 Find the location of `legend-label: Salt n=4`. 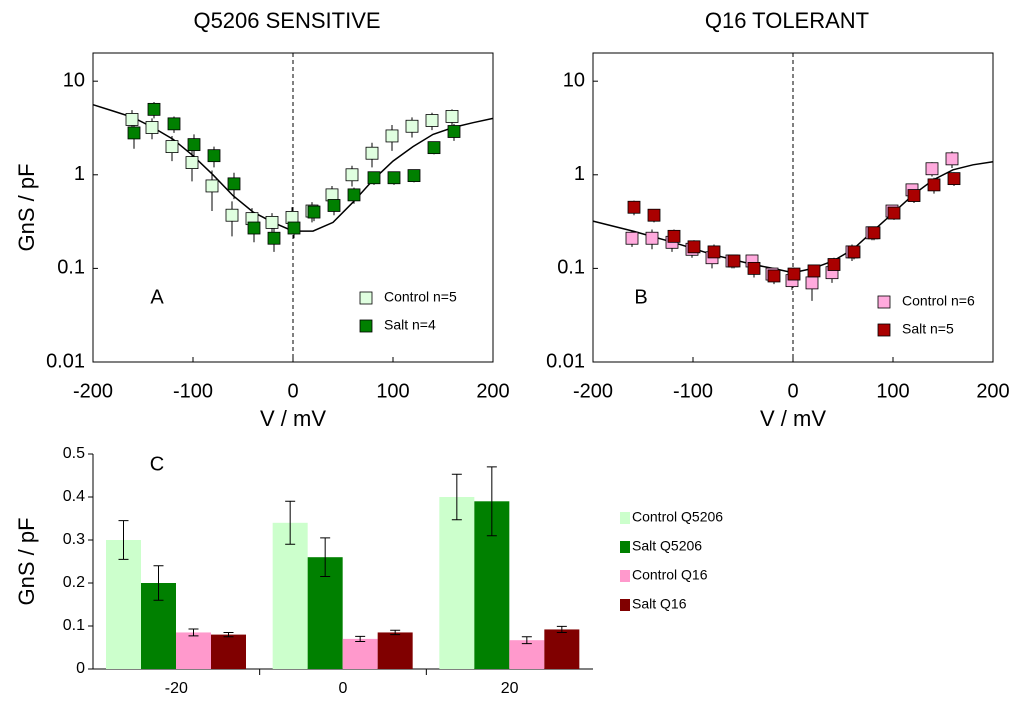

legend-label: Salt n=4 is located at coordinates (410, 325).